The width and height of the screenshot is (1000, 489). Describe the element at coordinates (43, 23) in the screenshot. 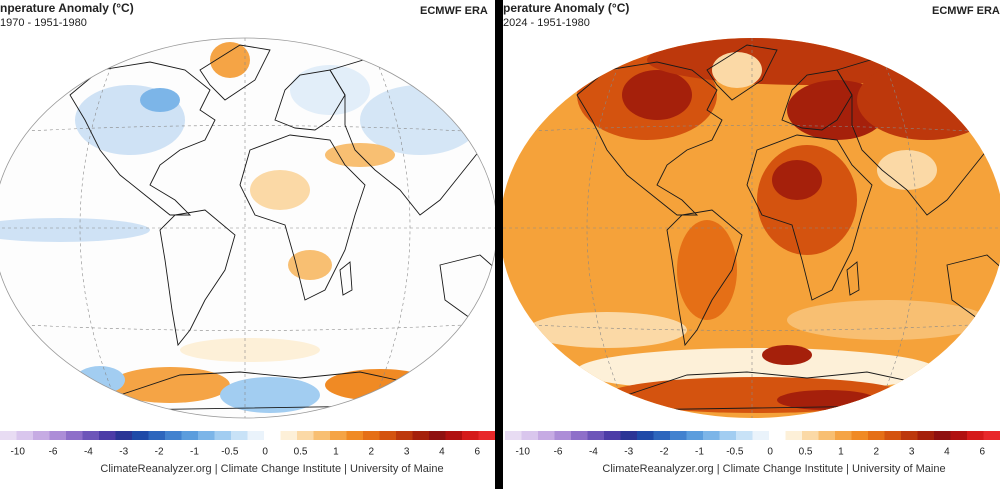

I see `map-subtitle: 1970 - 1951-1980` at that location.